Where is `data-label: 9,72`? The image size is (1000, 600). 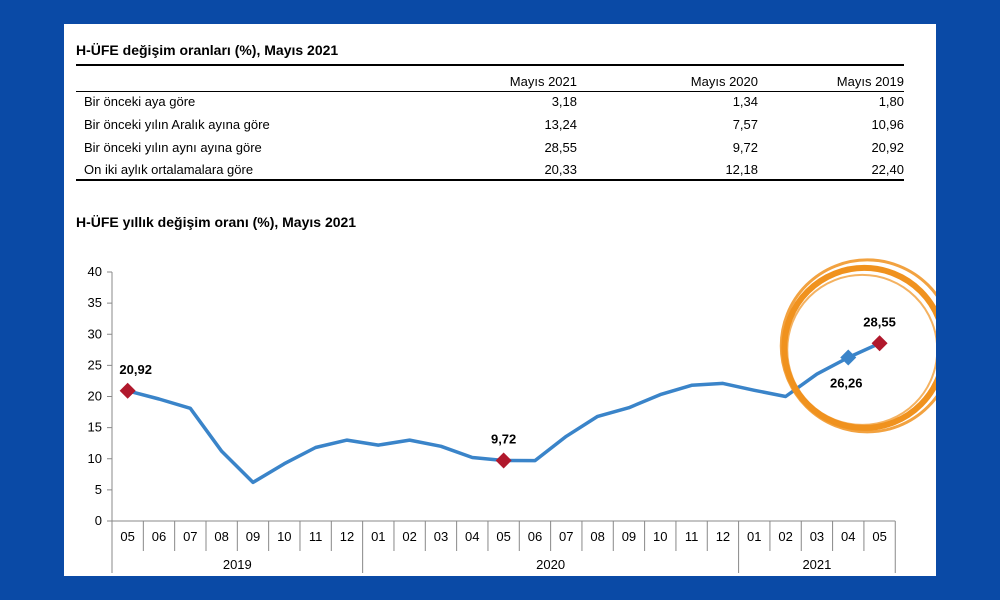 data-label: 9,72 is located at coordinates (503, 438).